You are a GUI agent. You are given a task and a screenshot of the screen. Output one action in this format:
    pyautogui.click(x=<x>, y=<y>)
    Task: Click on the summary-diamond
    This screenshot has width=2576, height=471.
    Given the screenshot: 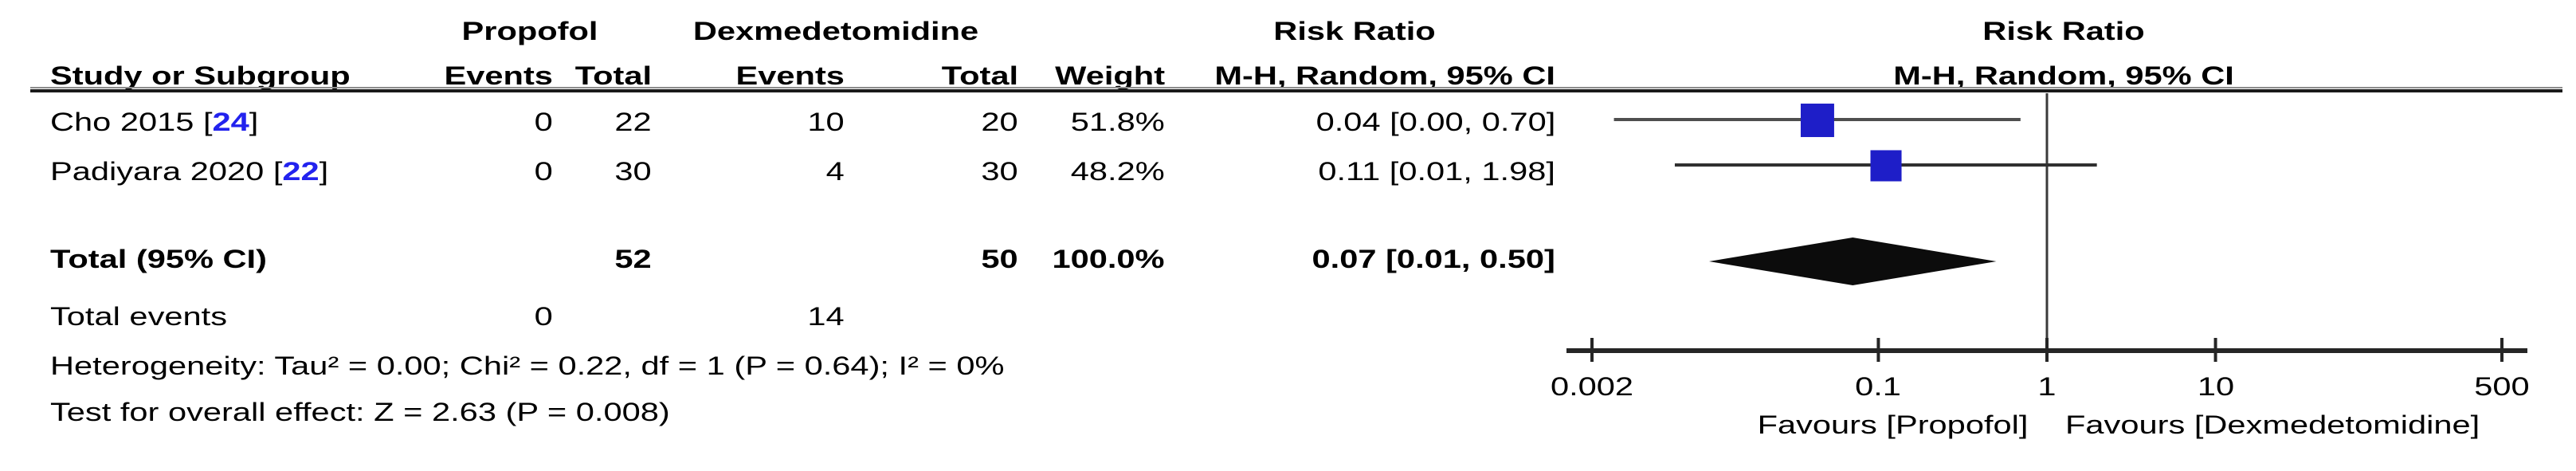 What is the action you would take?
    pyautogui.click(x=1852, y=261)
    